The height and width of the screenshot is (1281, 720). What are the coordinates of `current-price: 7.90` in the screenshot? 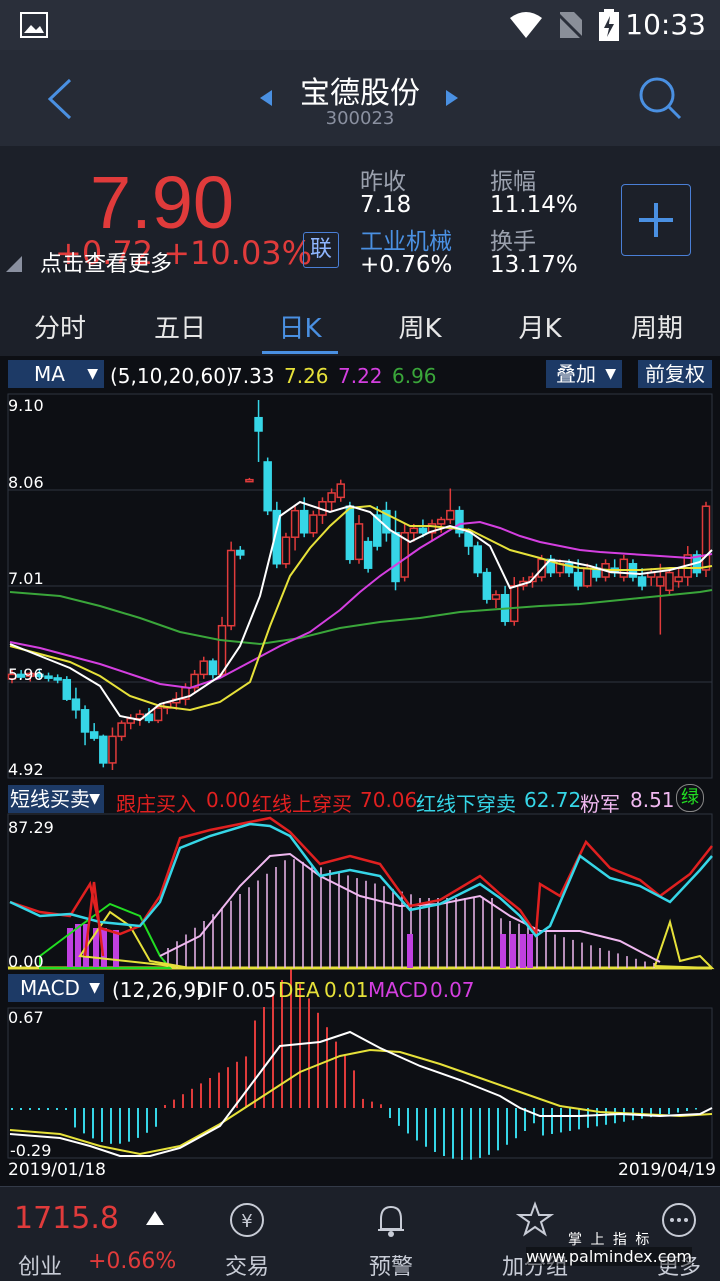 It's located at (162, 202).